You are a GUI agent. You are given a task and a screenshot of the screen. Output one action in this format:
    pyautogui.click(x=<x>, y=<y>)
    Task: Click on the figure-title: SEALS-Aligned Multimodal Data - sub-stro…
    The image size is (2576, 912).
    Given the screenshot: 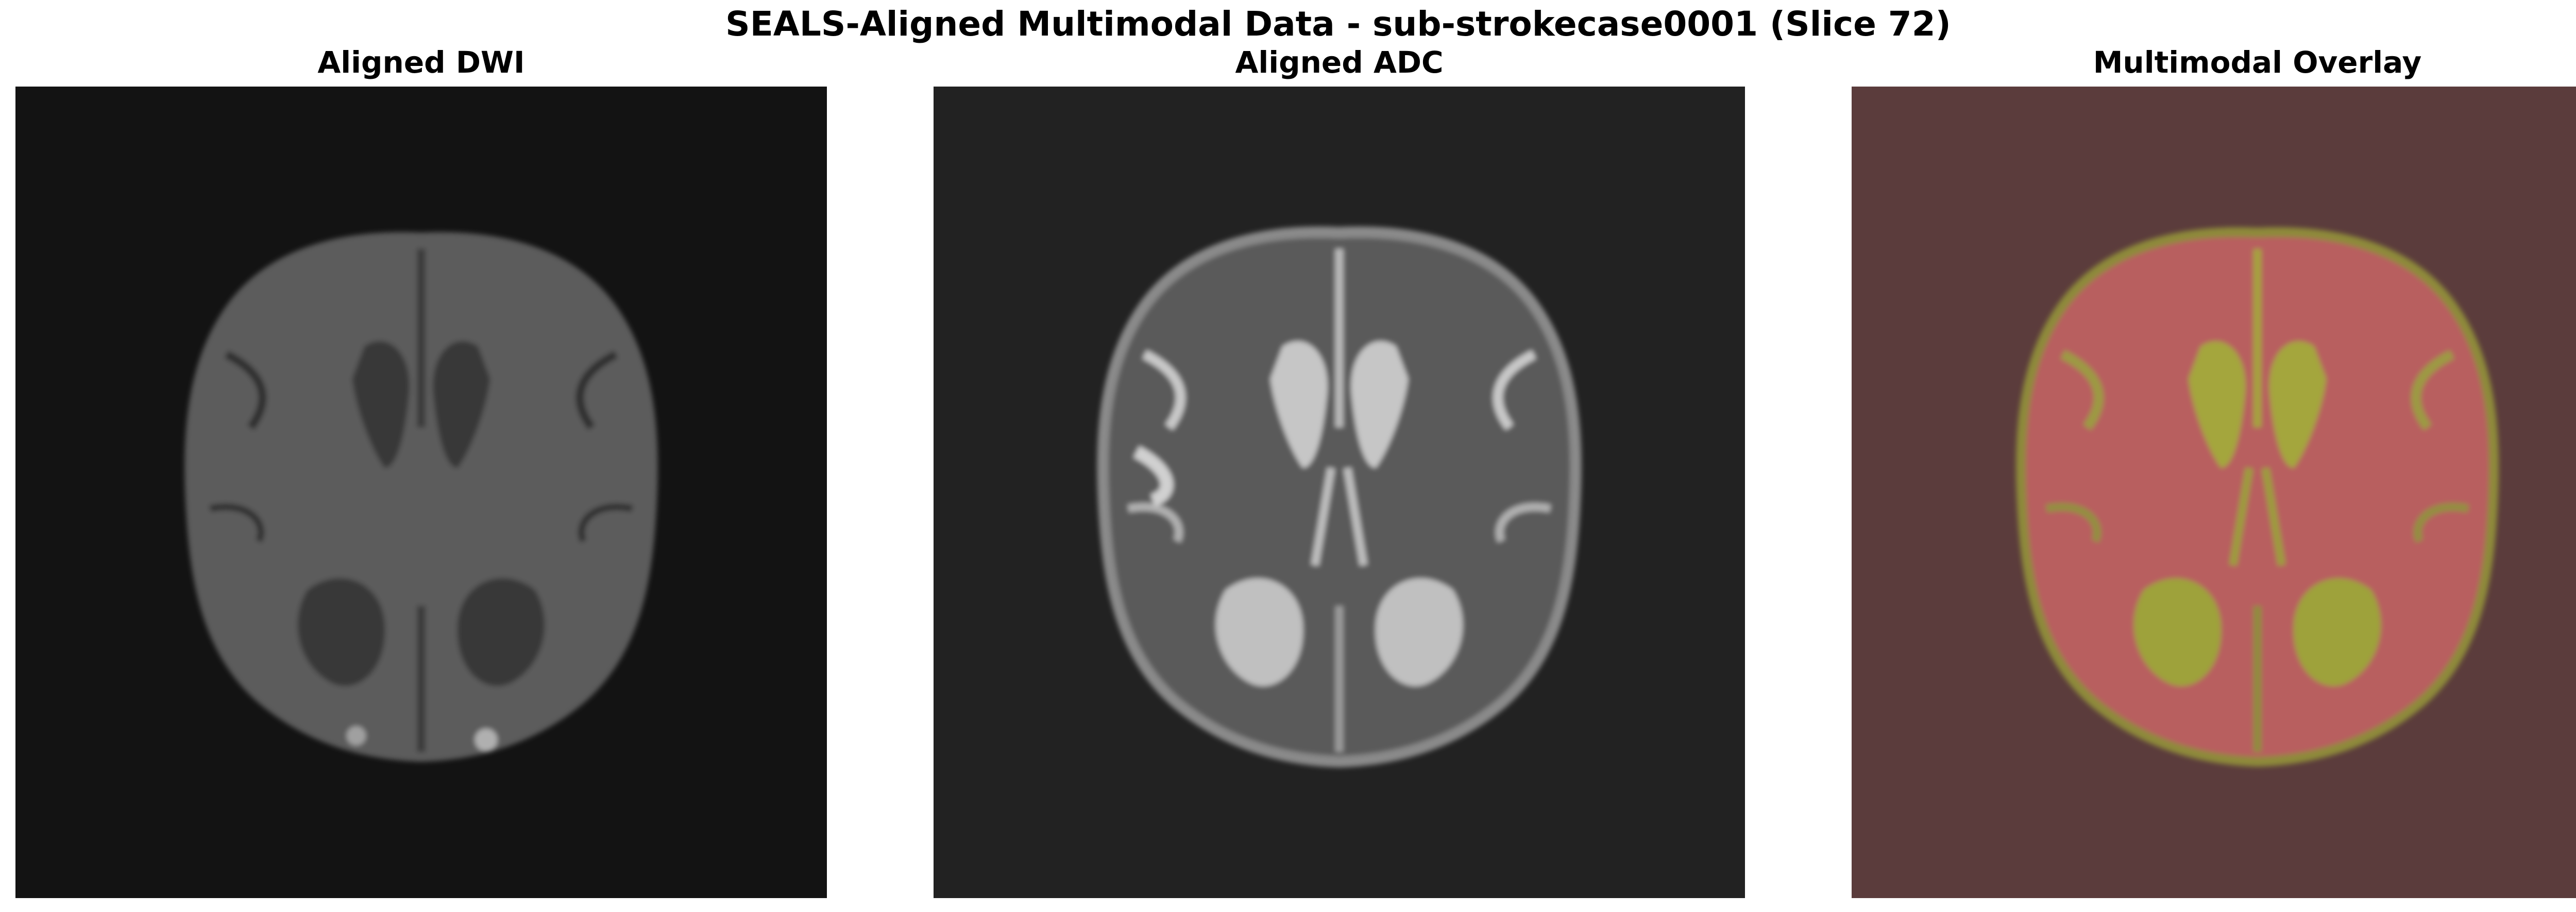 What is the action you would take?
    pyautogui.click(x=1338, y=24)
    